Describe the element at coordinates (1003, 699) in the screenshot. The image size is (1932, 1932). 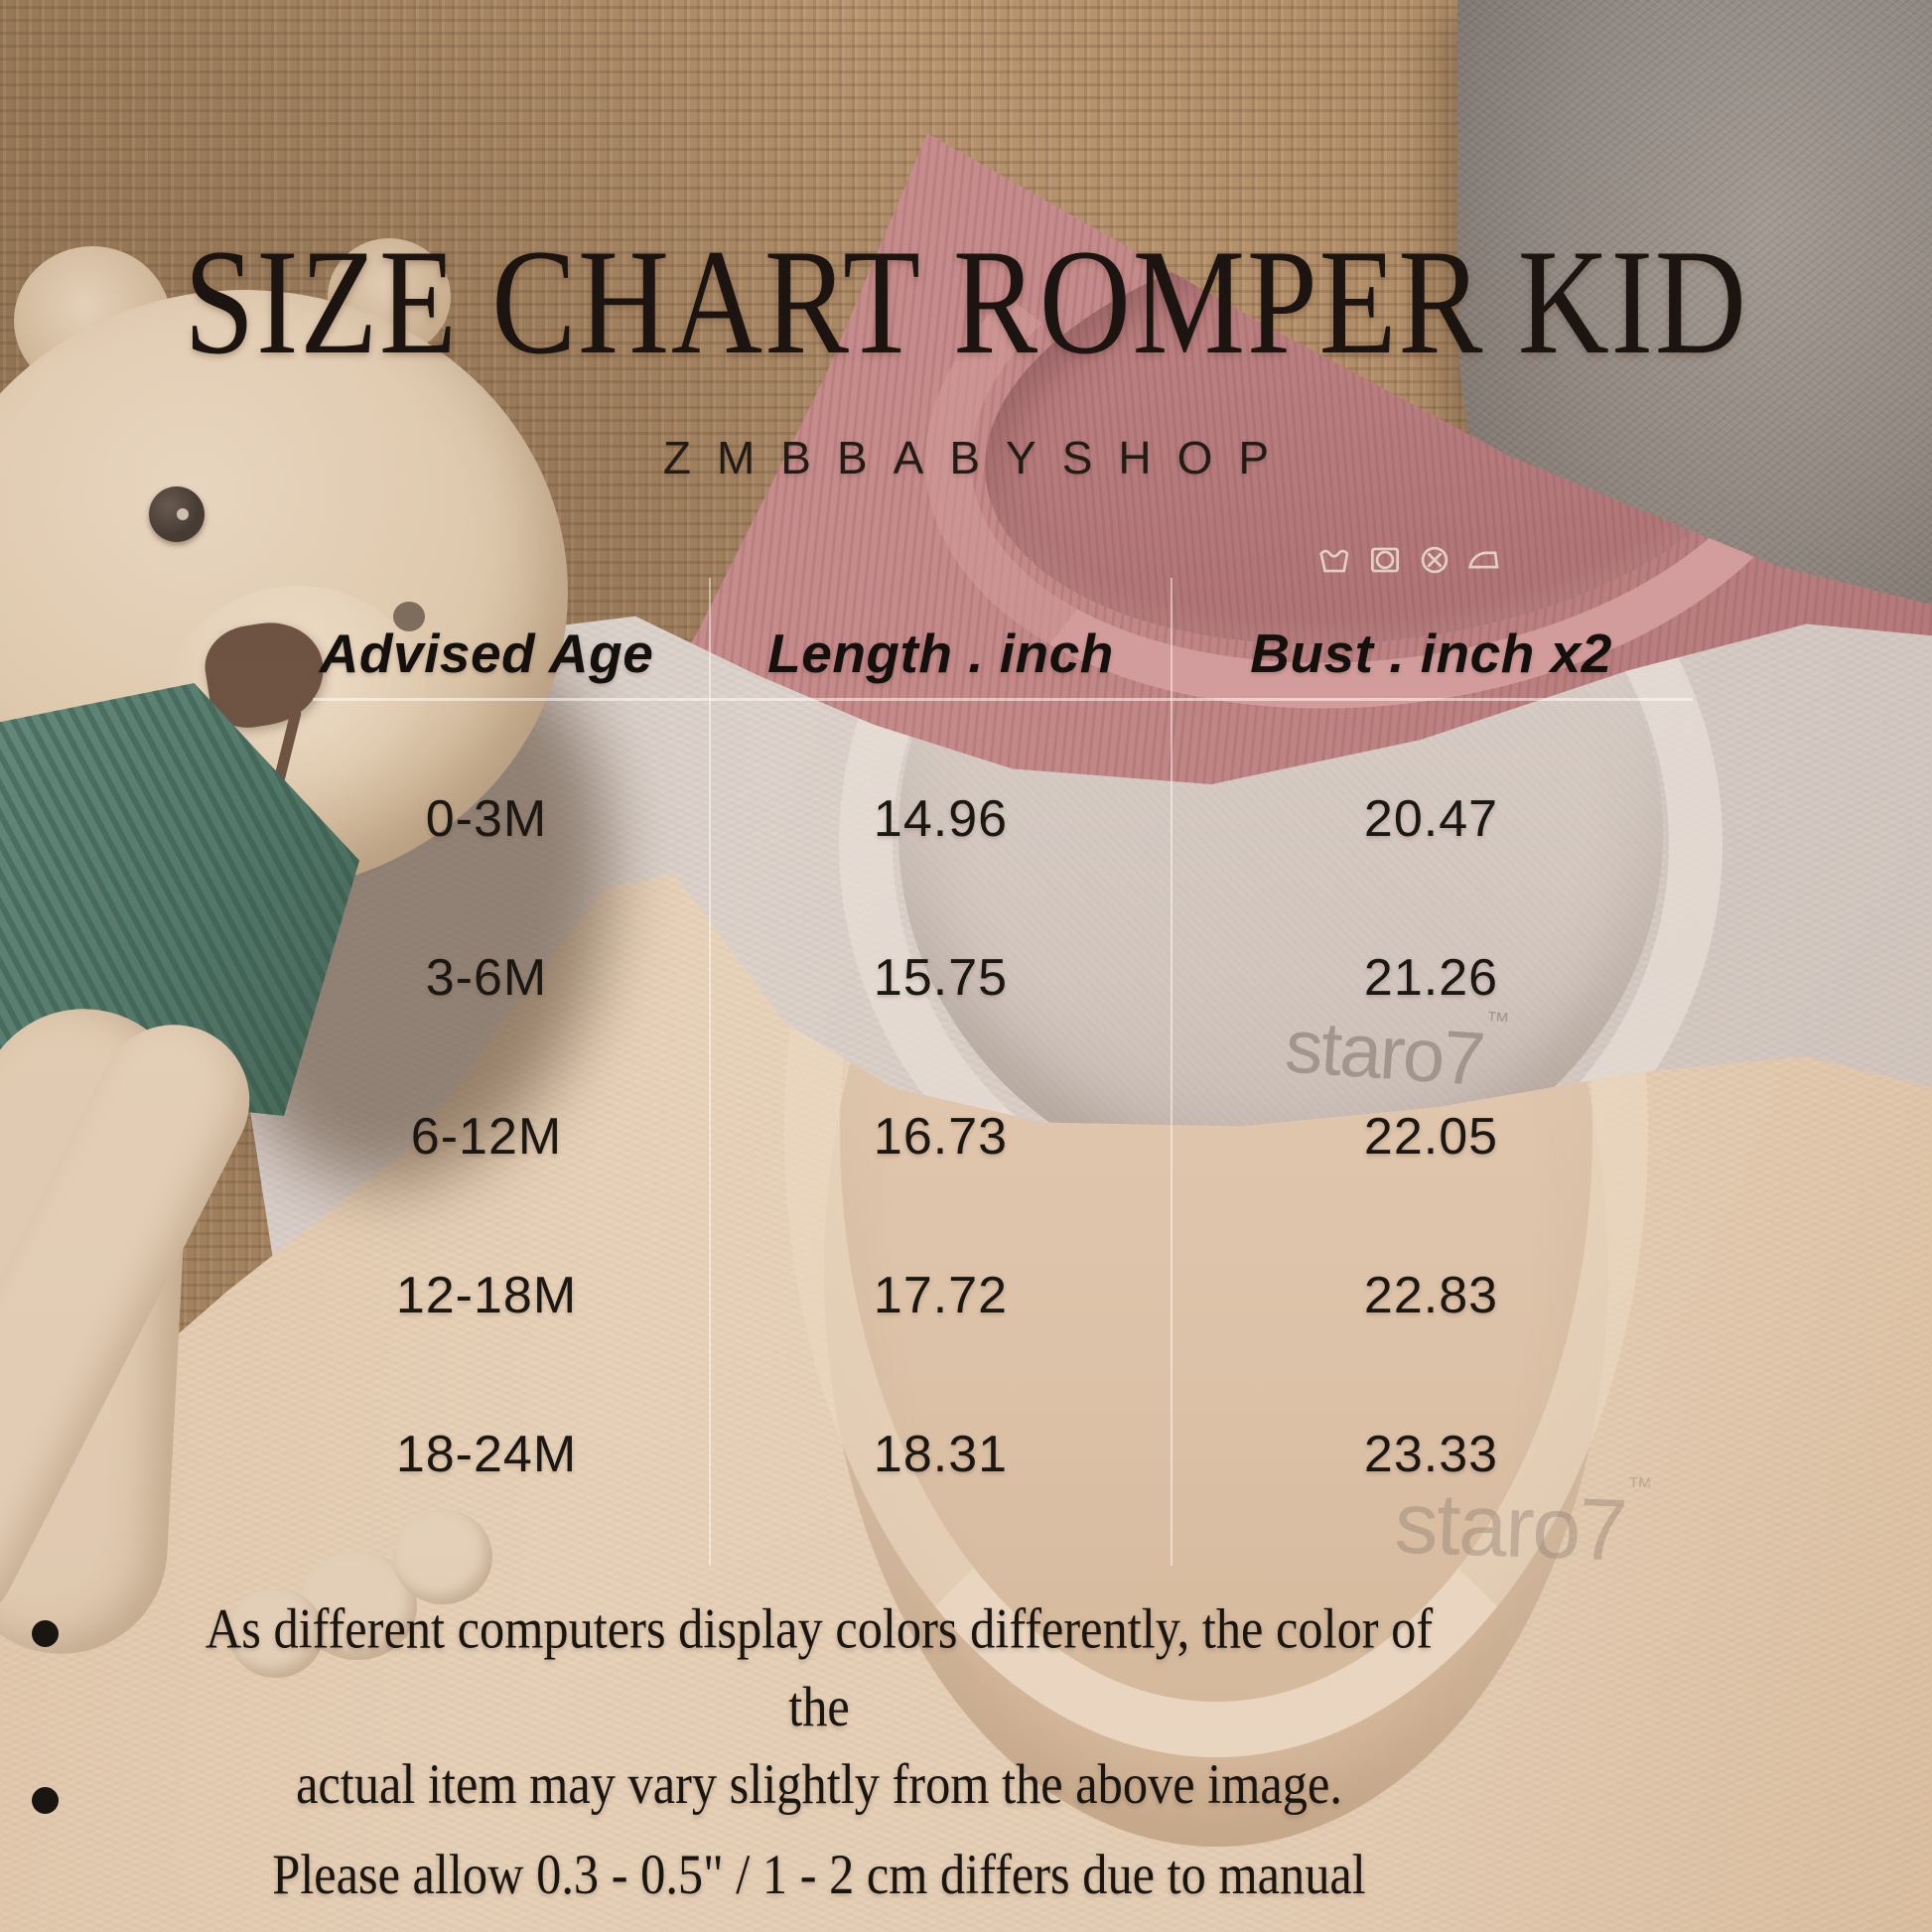
I see `header-divider-line` at that location.